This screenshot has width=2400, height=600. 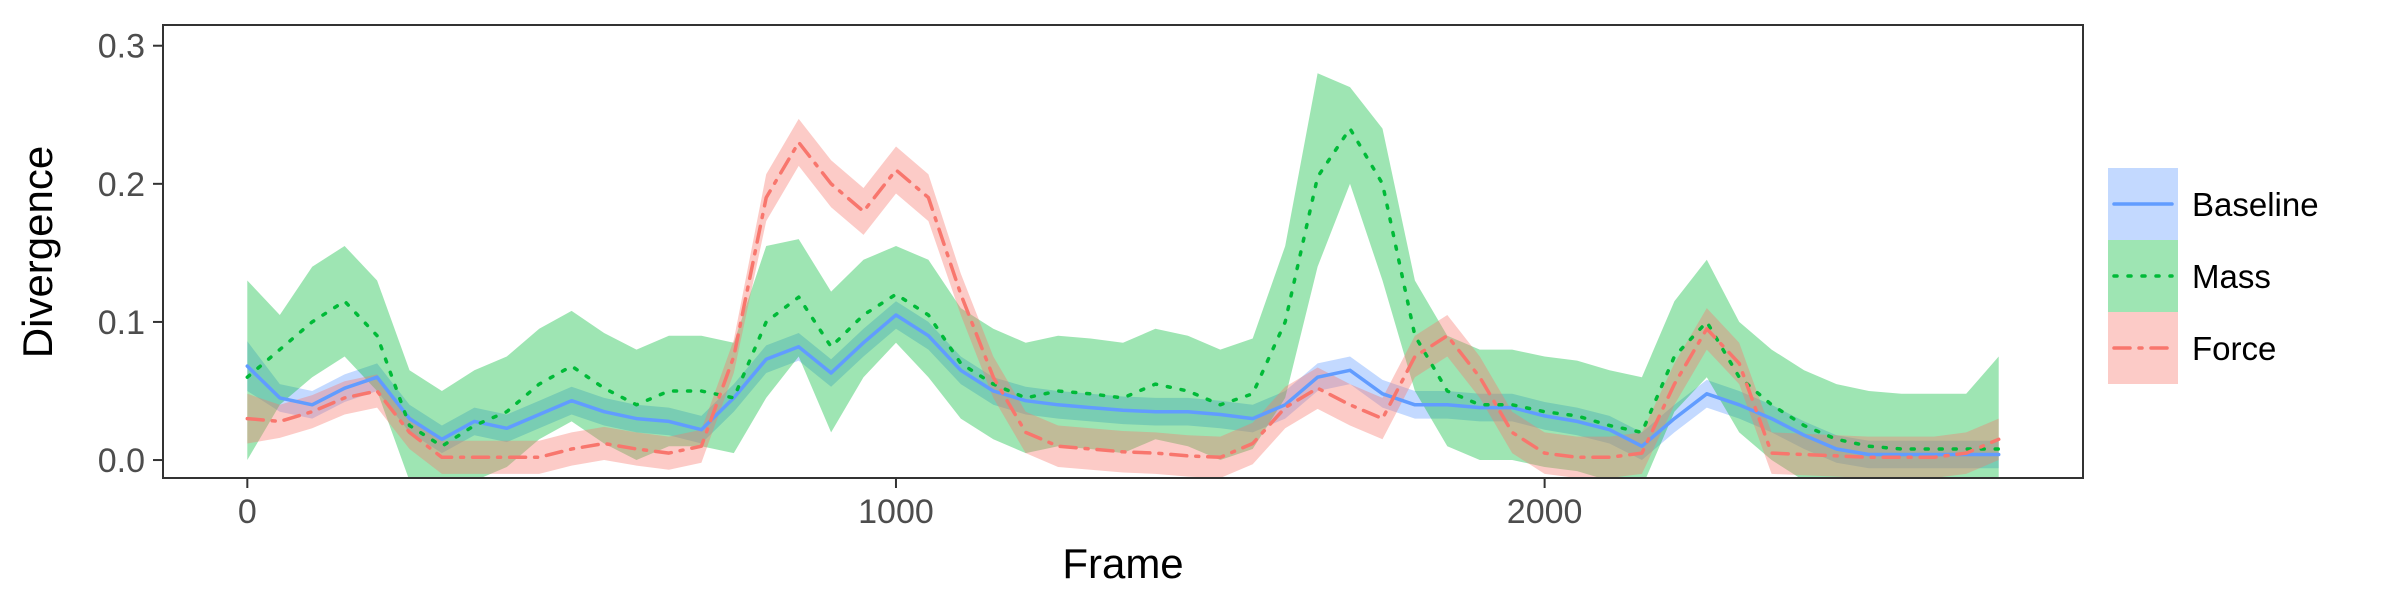 What do you see at coordinates (1122, 563) in the screenshot?
I see `x-axis-title: Frame` at bounding box center [1122, 563].